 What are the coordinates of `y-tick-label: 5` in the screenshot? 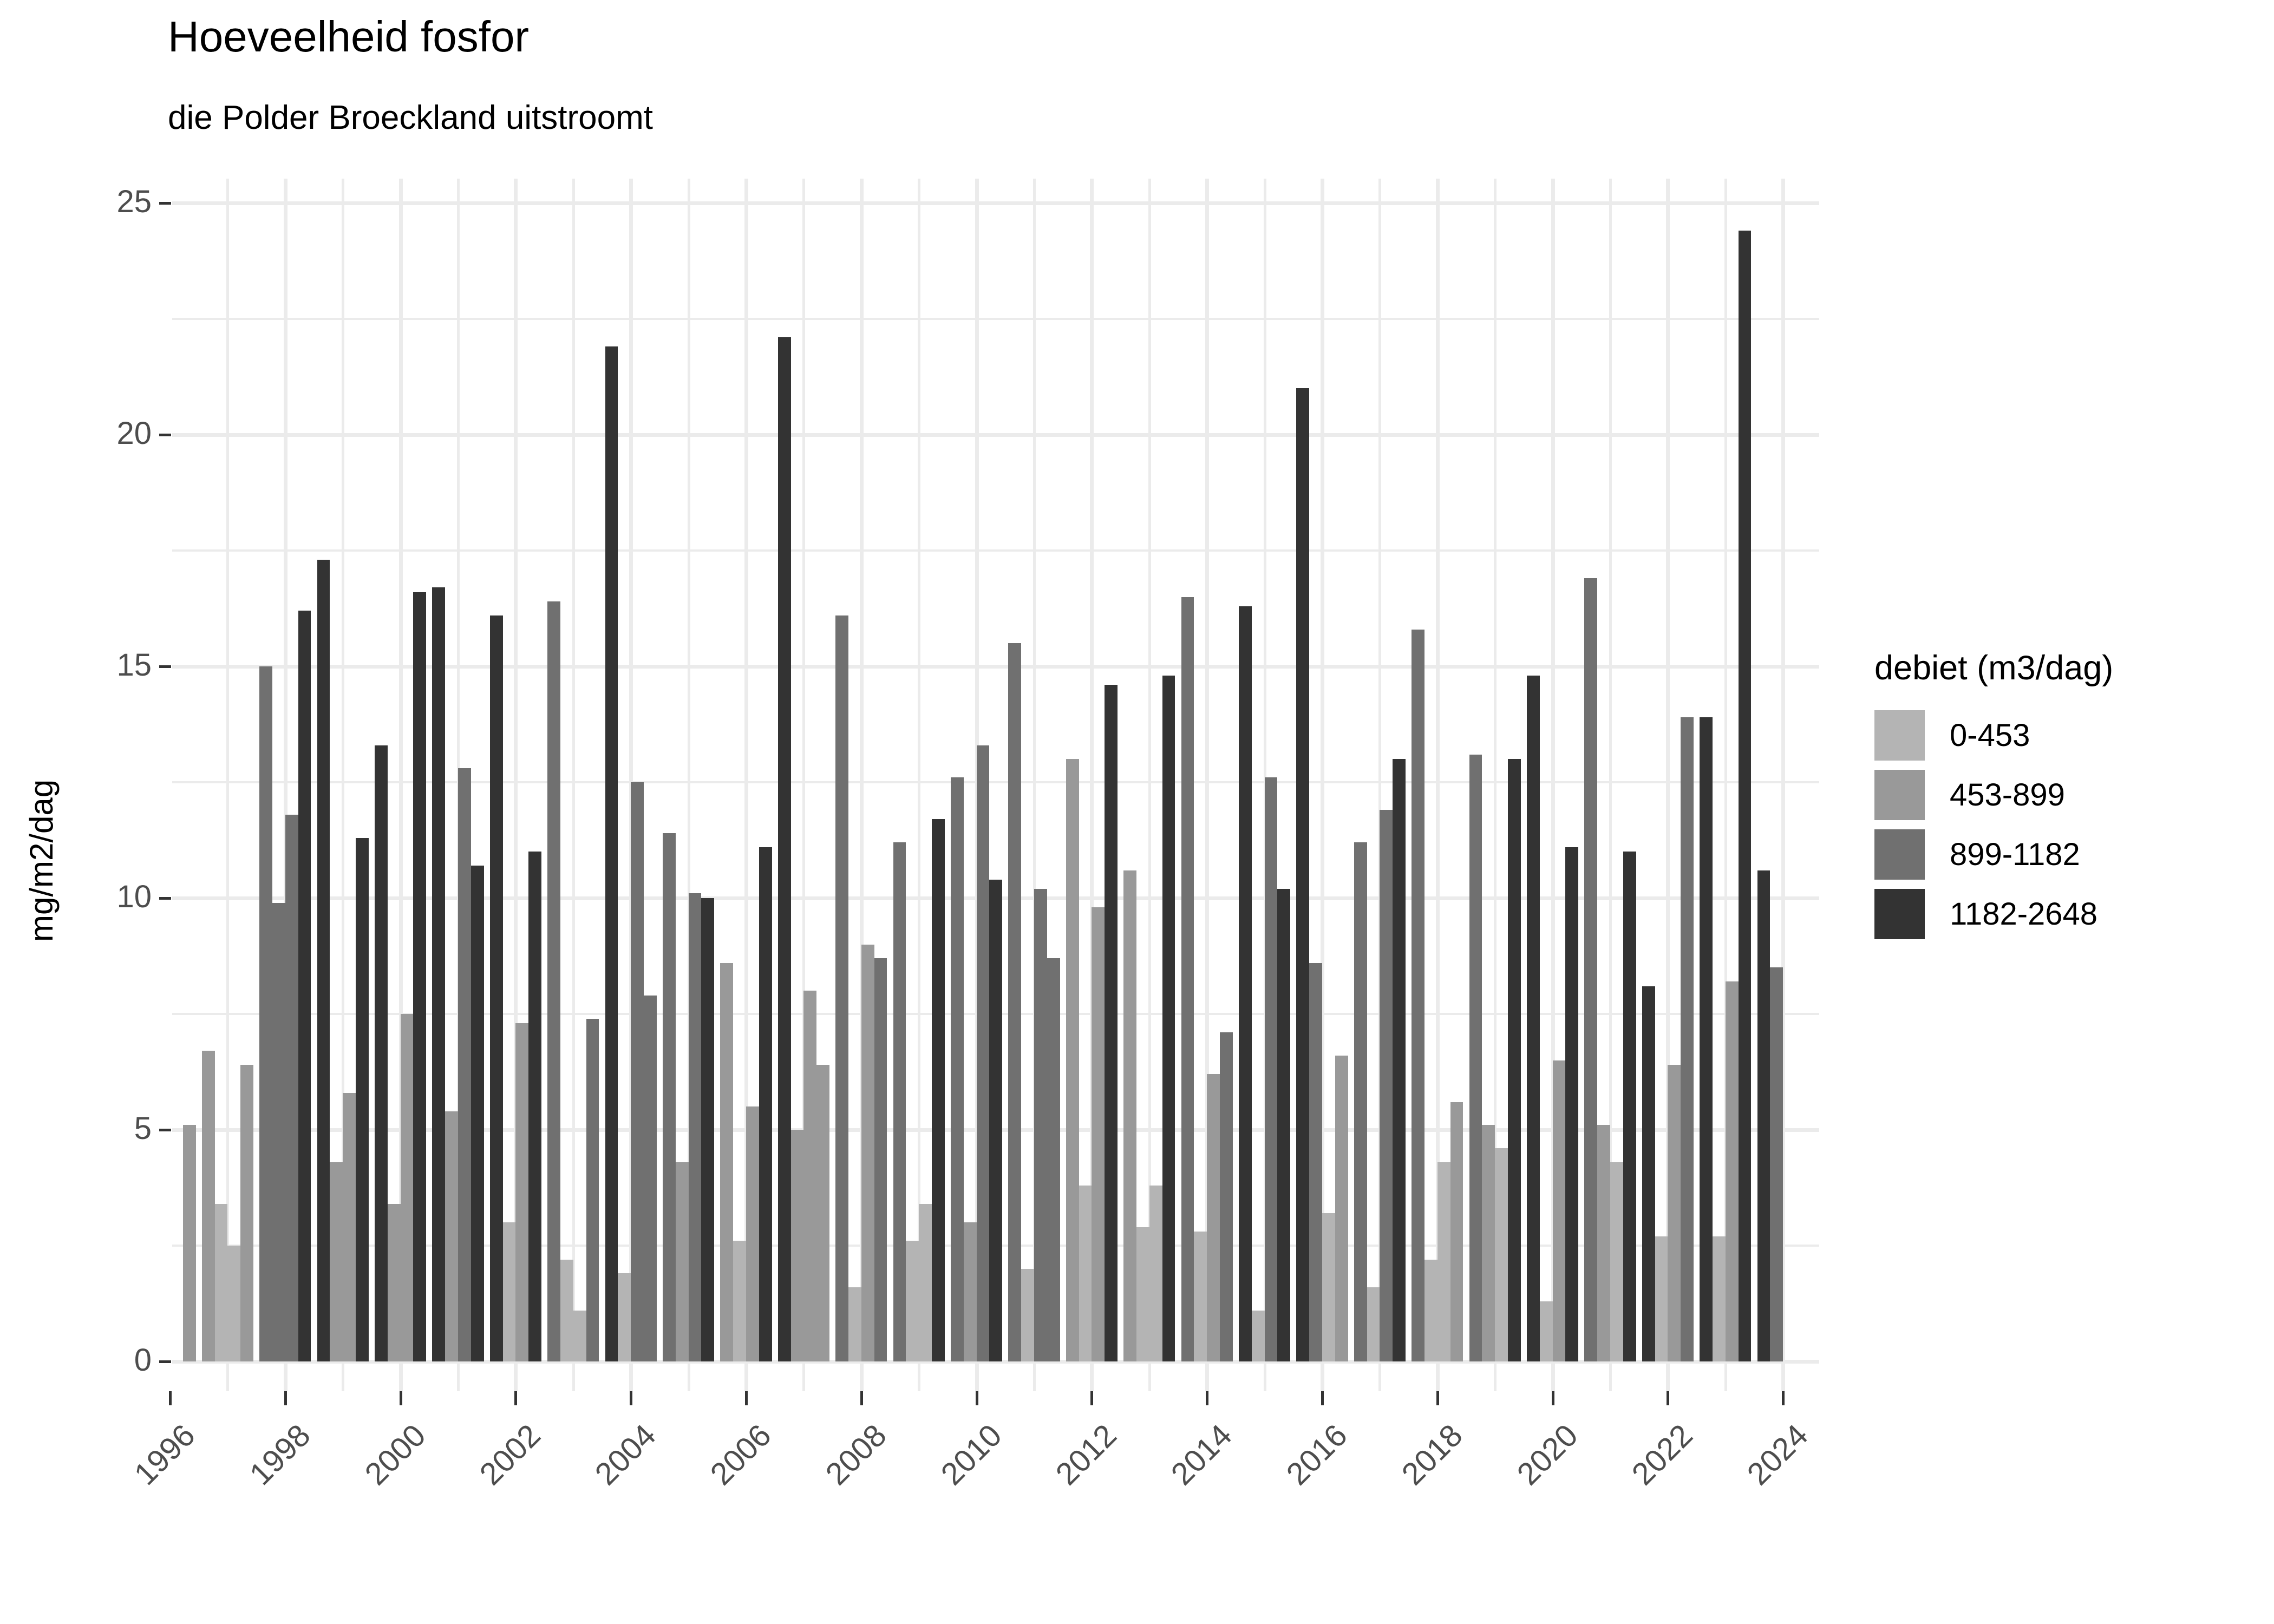 It's located at (143, 1128).